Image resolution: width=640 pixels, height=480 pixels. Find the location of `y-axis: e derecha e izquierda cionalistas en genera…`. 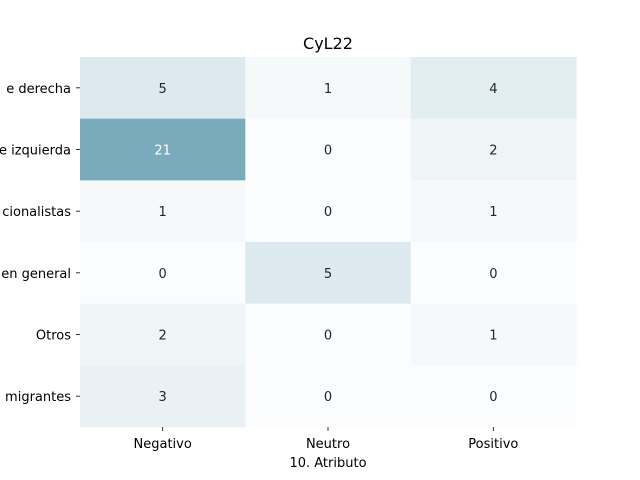

y-axis: e derecha e izquierda cionalistas en genera… is located at coordinates (40, 243).